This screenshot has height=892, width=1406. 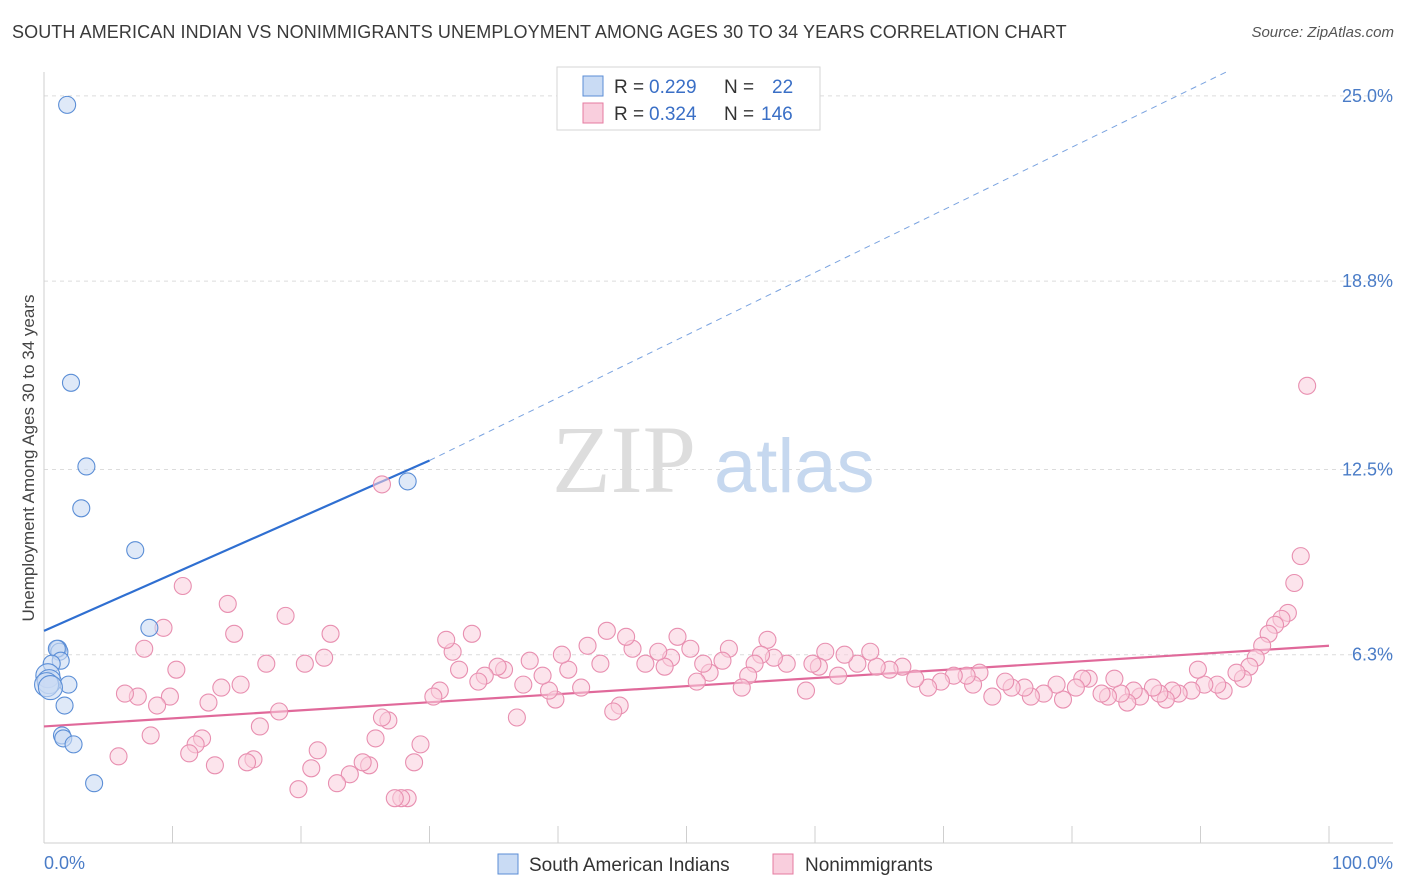 What do you see at coordinates (686, 834) in the screenshot?
I see `x-ticks` at bounding box center [686, 834].